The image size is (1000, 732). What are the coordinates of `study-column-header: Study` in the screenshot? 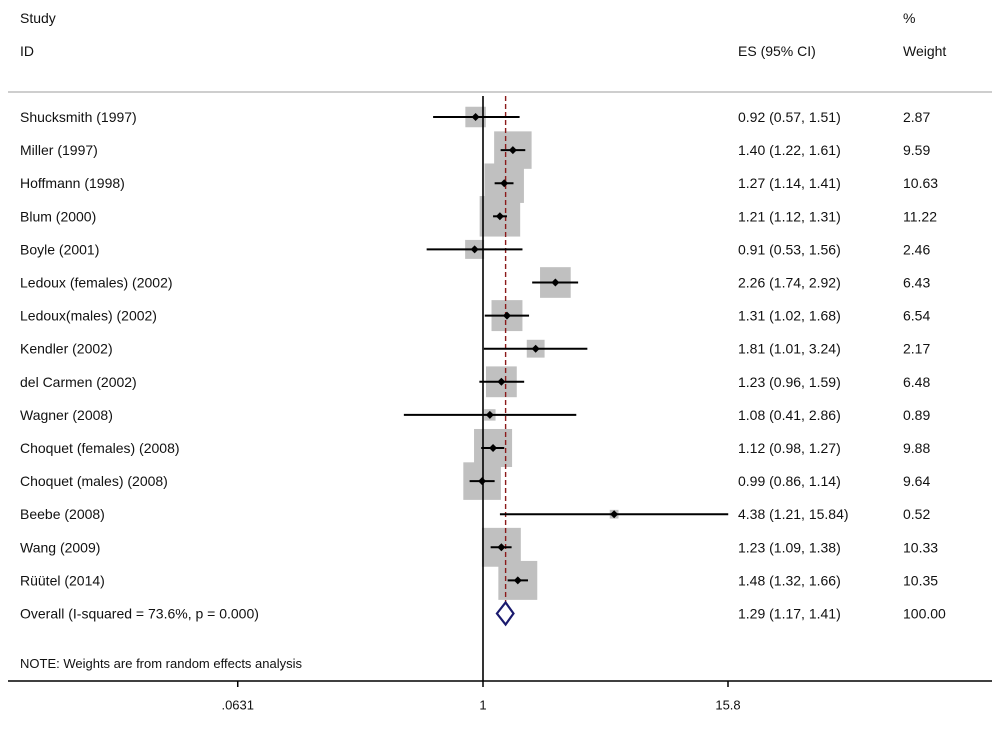 It's located at (38, 18).